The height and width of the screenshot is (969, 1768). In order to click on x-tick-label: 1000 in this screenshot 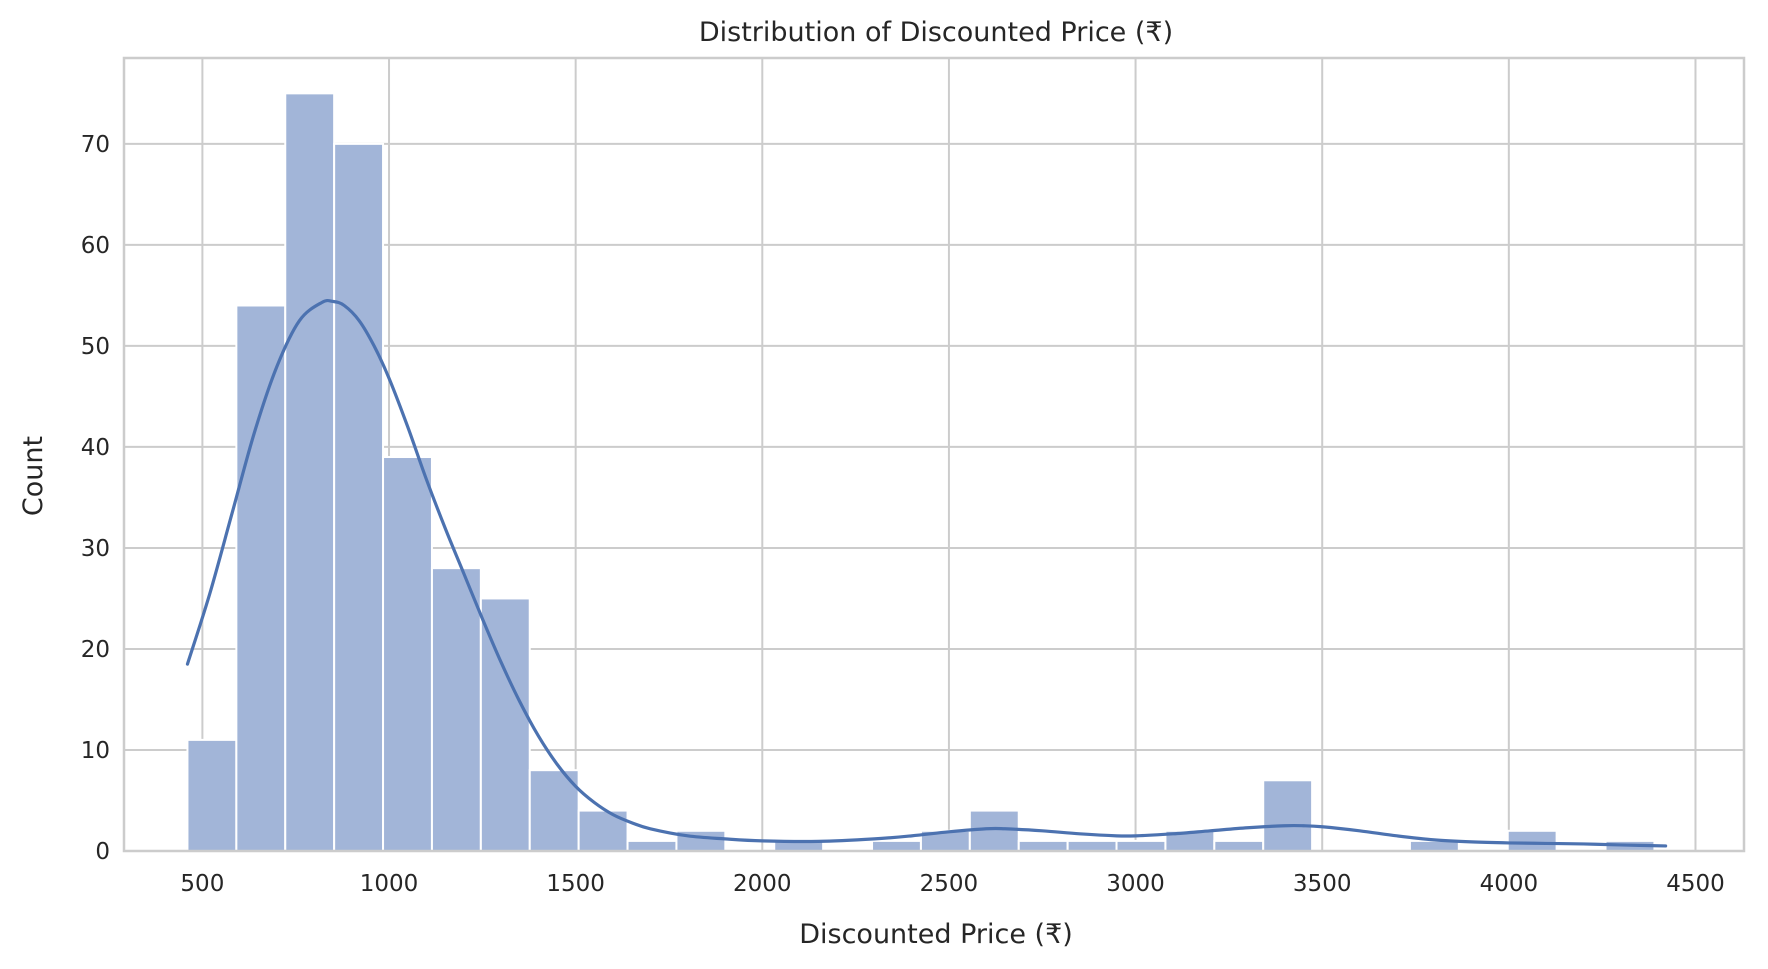, I will do `click(389, 884)`.